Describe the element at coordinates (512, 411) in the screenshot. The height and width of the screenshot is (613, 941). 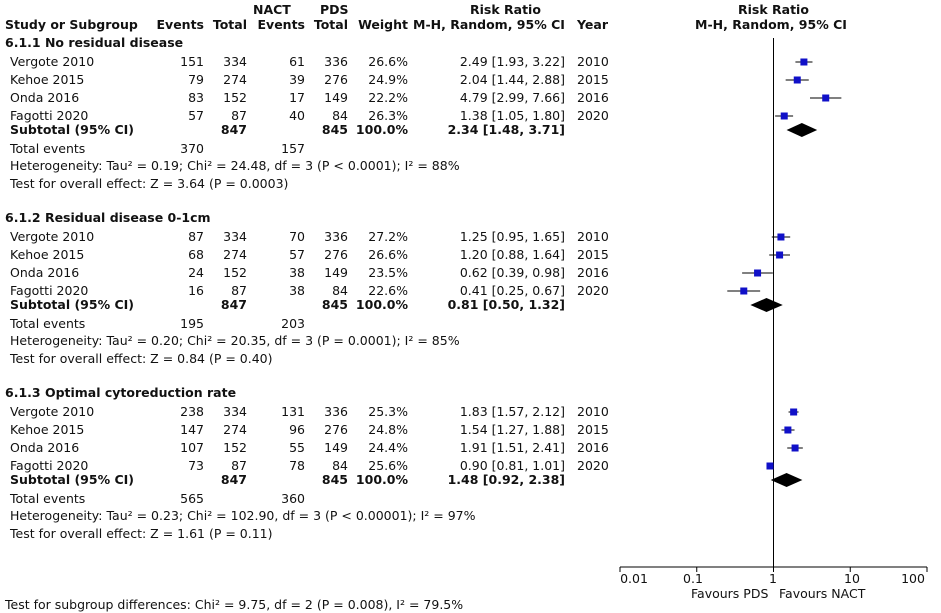
I see `study-rr-ci: 1.83 [1.57, 2.12]` at that location.